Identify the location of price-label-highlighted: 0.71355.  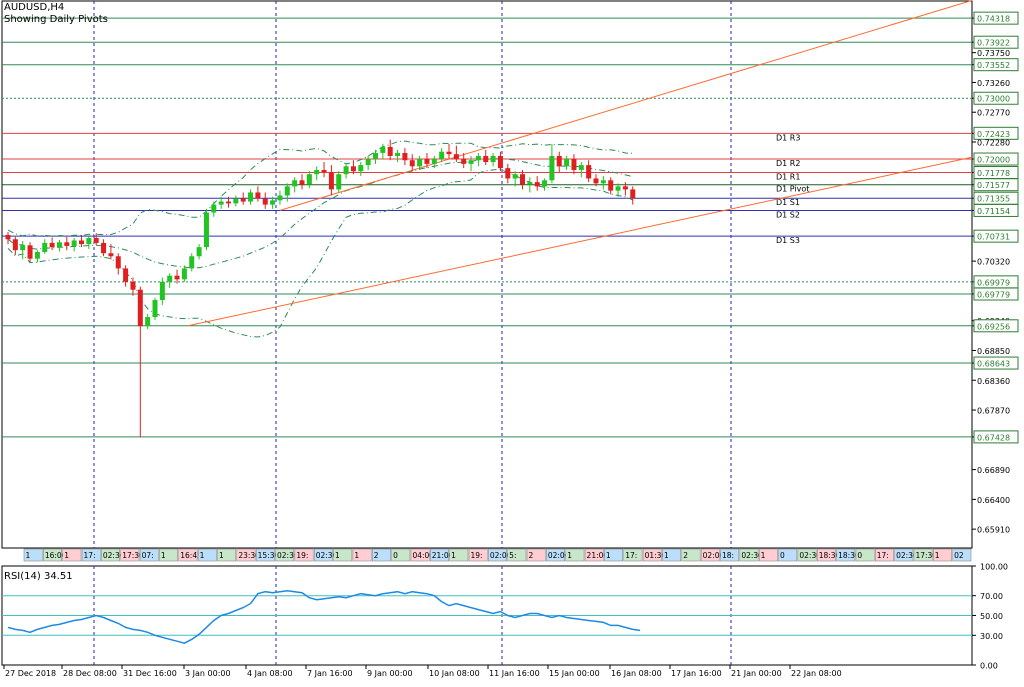
(993, 199).